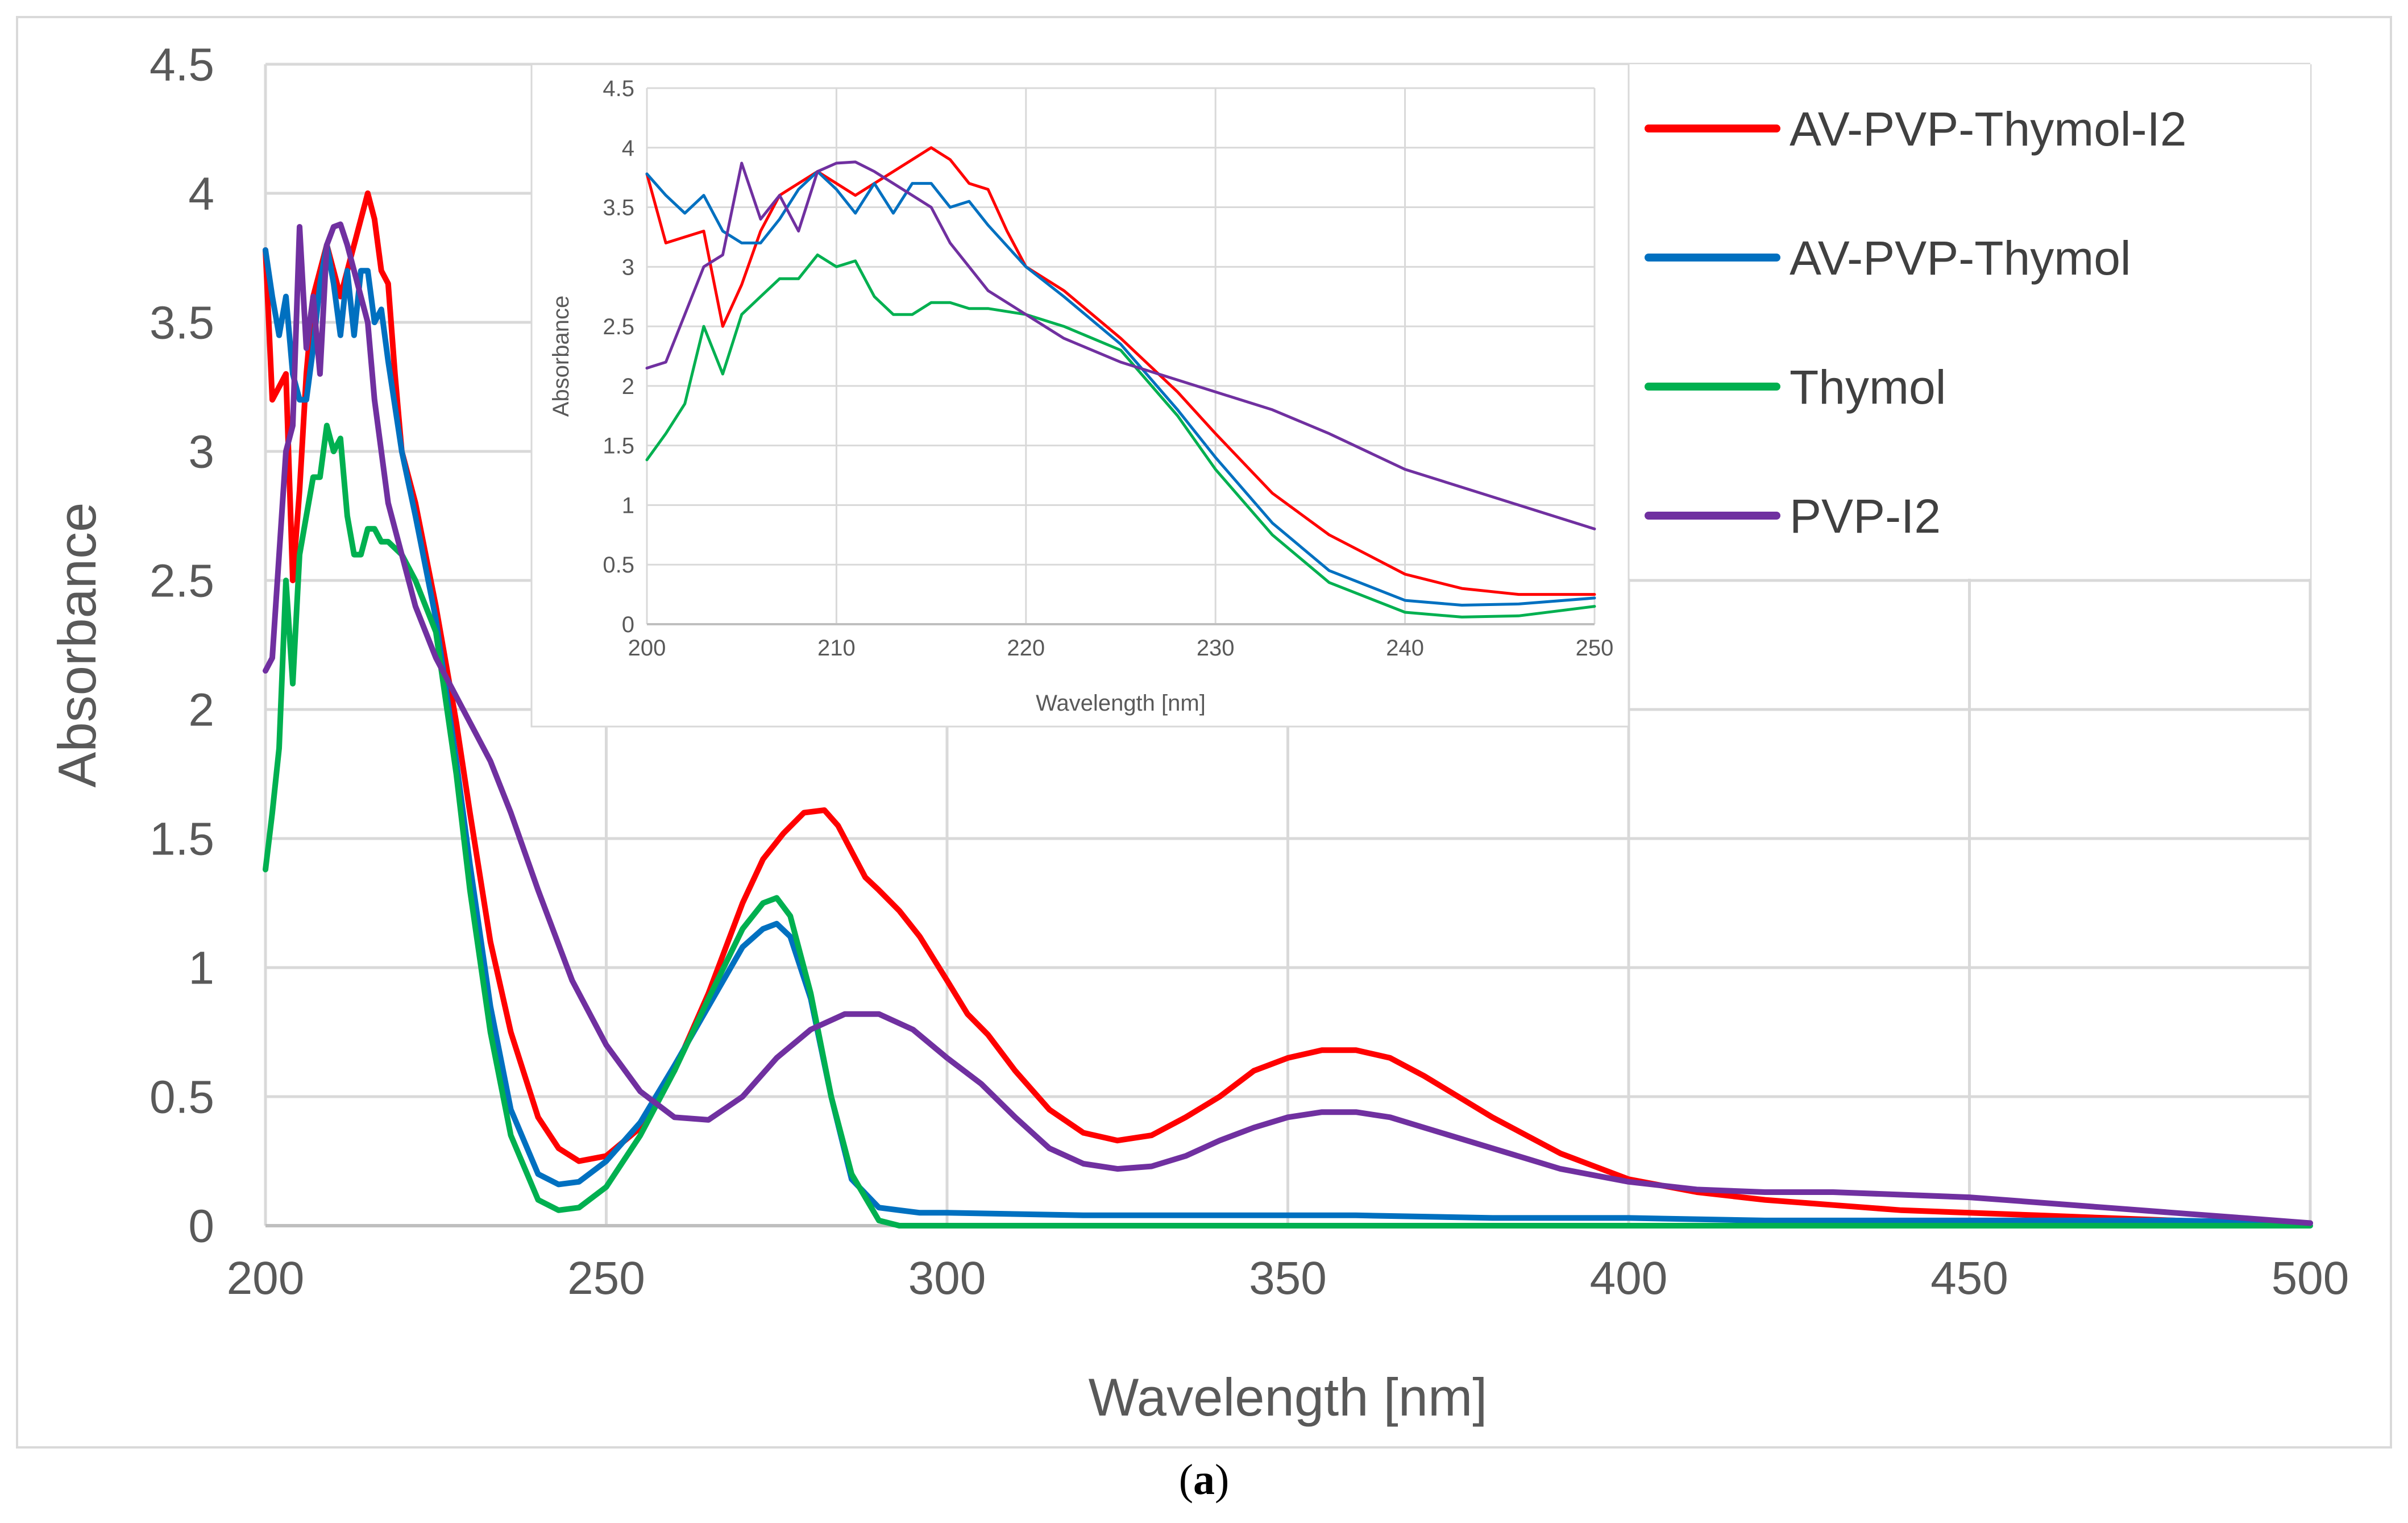 This screenshot has width=2408, height=1523. Describe the element at coordinates (182, 581) in the screenshot. I see `main-y-tick-label: 2.5` at that location.